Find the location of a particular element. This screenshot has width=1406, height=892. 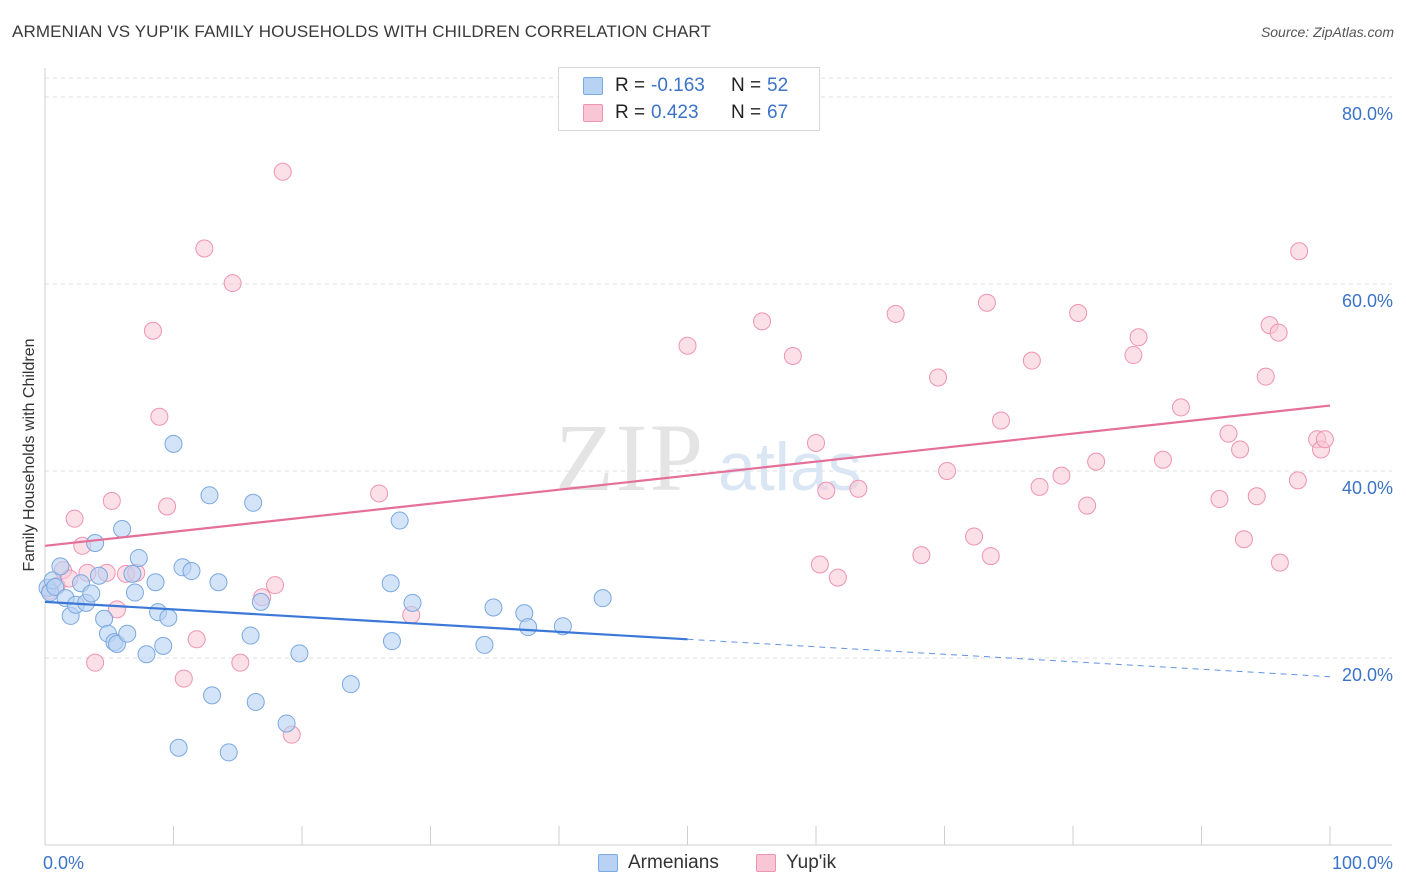

legend-label-armenians: Armenians is located at coordinates (673, 862).